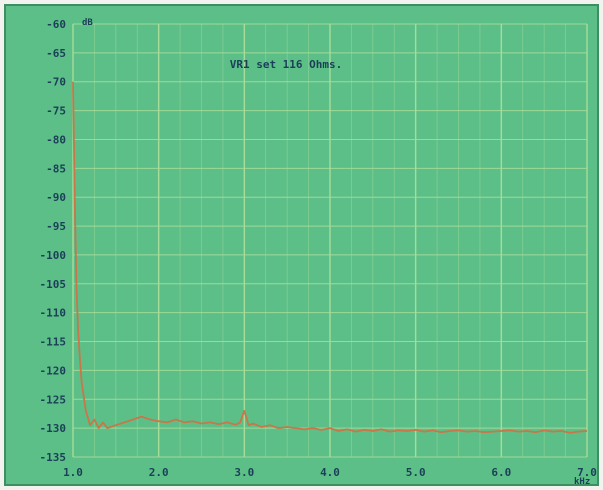 The width and height of the screenshot is (603, 490). Describe the element at coordinates (56, 197) in the screenshot. I see `y-tick-label: -90` at that location.